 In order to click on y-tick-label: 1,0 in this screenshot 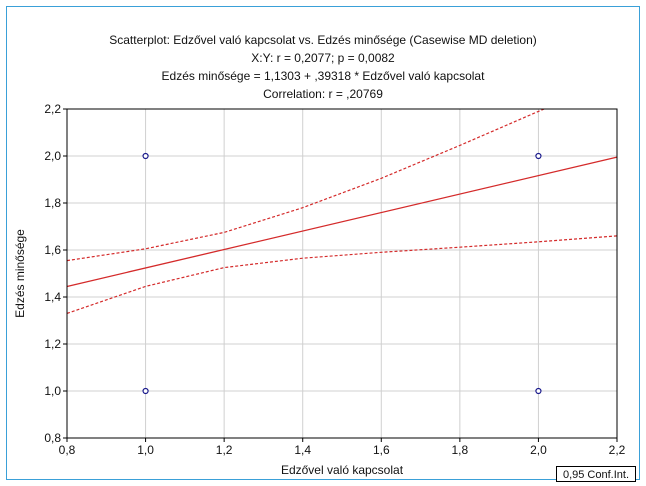, I will do `click(52, 391)`.